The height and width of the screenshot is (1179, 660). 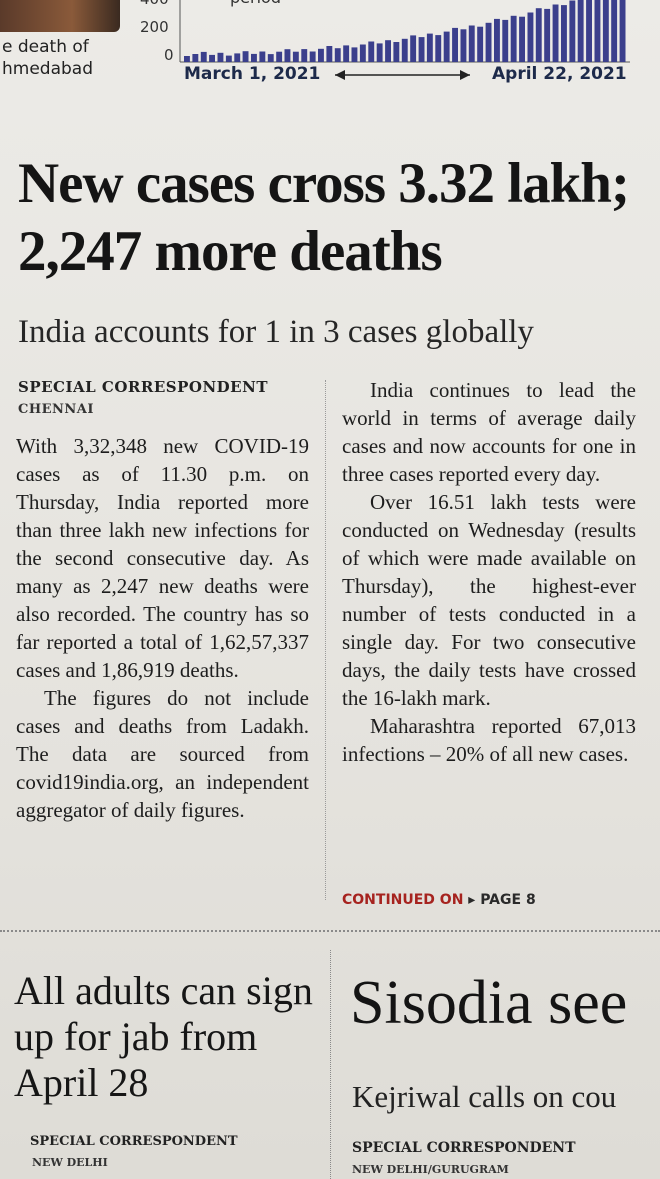 I want to click on photo-fragment, so click(x=60, y=16).